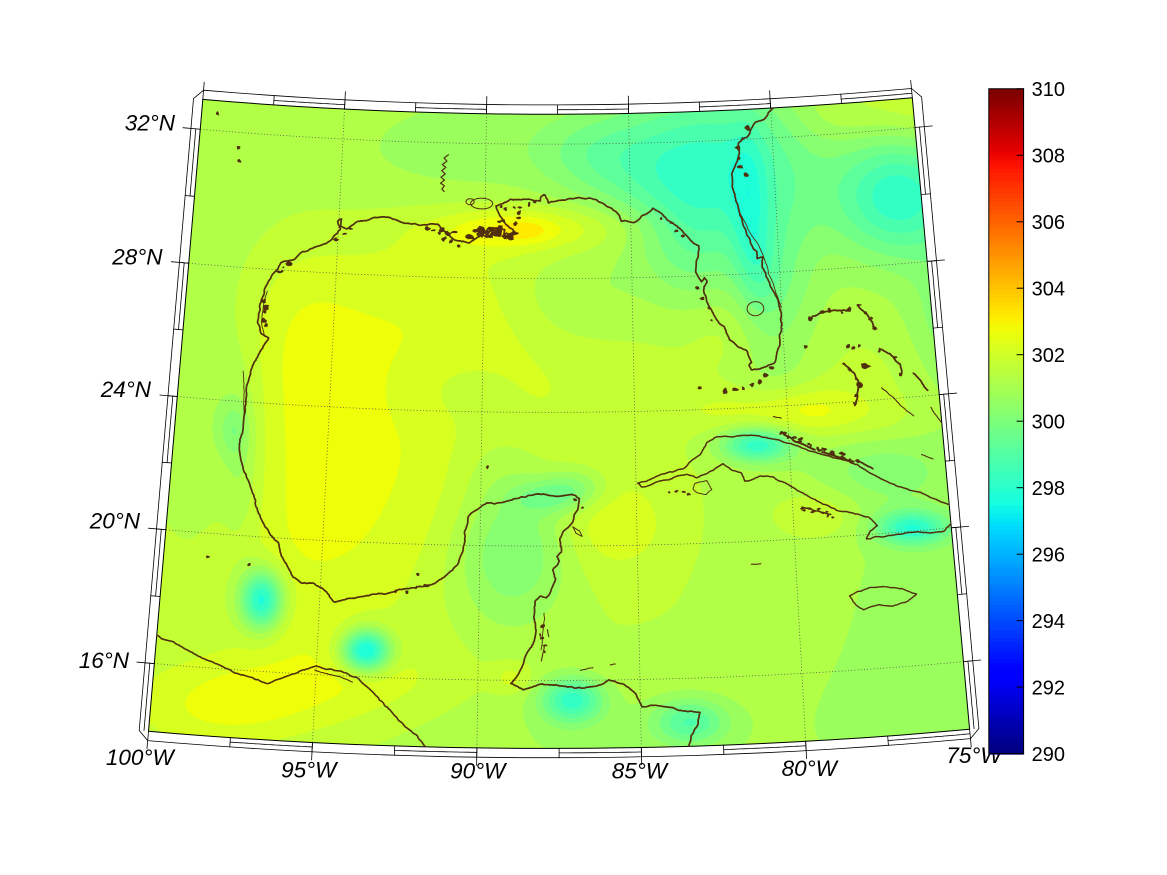  I want to click on svg-text: 310, so click(1048, 90).